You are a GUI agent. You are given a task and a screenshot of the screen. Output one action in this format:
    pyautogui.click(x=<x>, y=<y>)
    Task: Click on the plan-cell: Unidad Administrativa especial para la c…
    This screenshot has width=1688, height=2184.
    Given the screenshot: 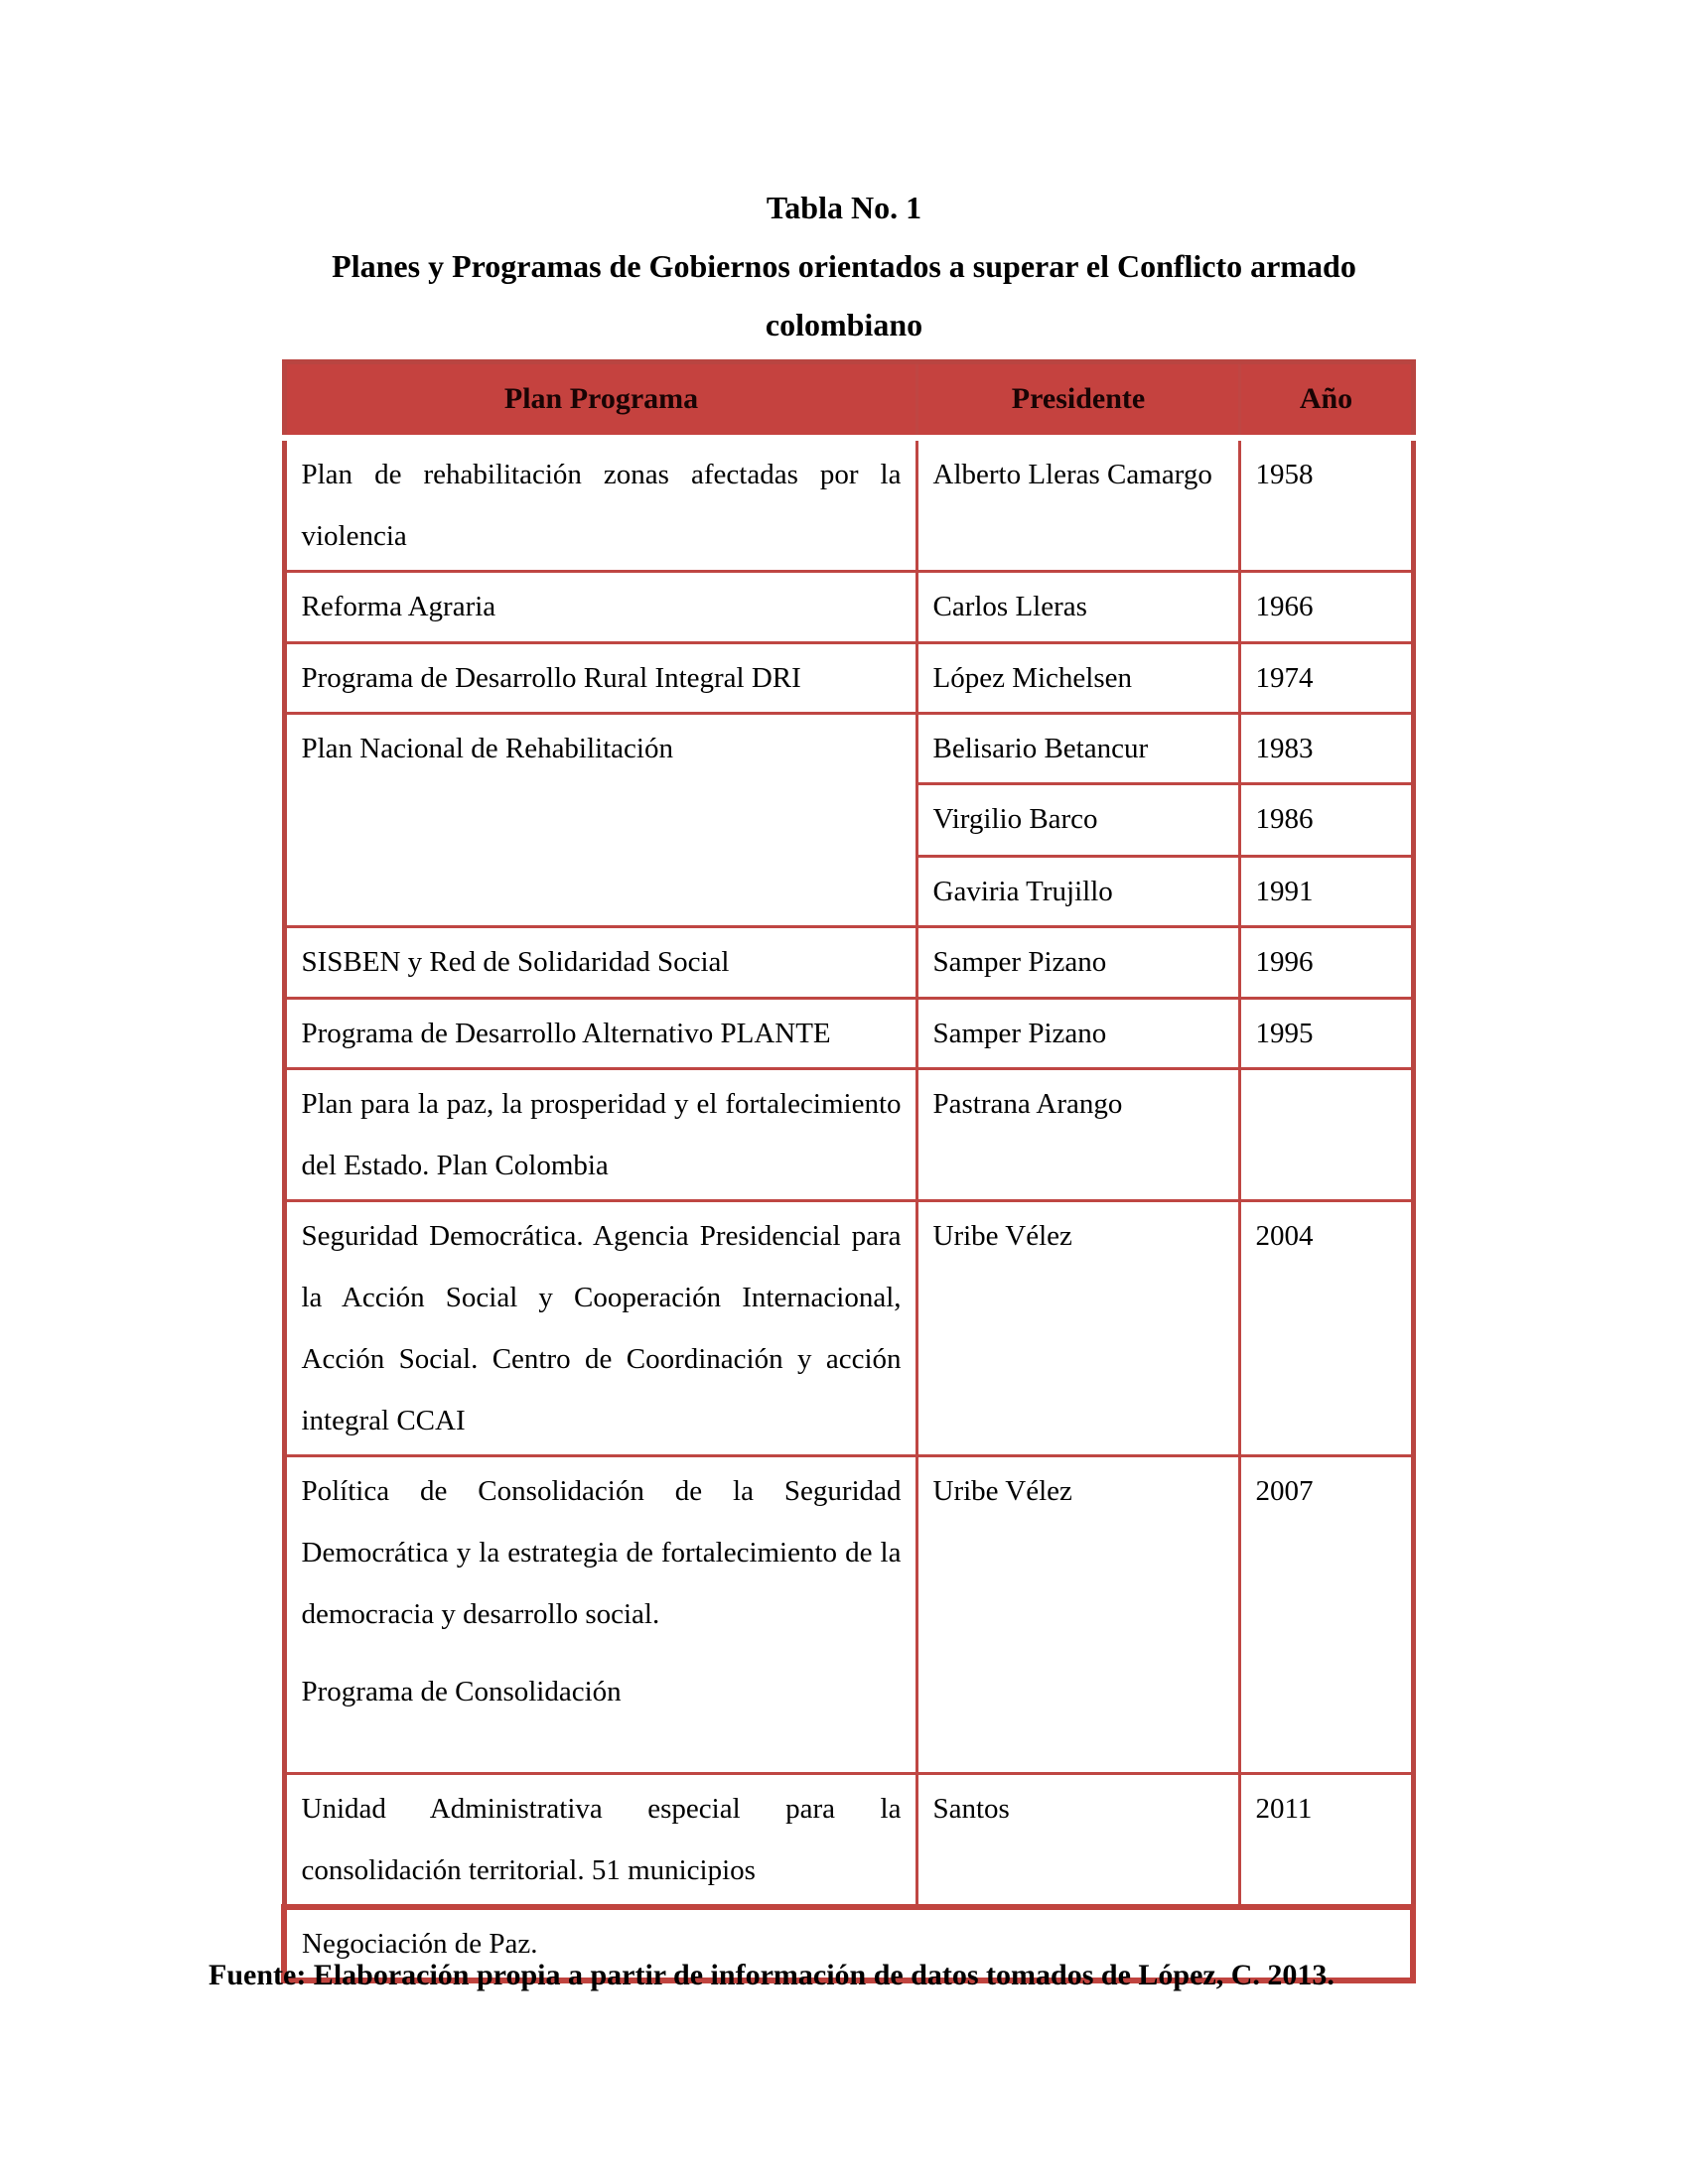 What is the action you would take?
    pyautogui.click(x=600, y=1839)
    